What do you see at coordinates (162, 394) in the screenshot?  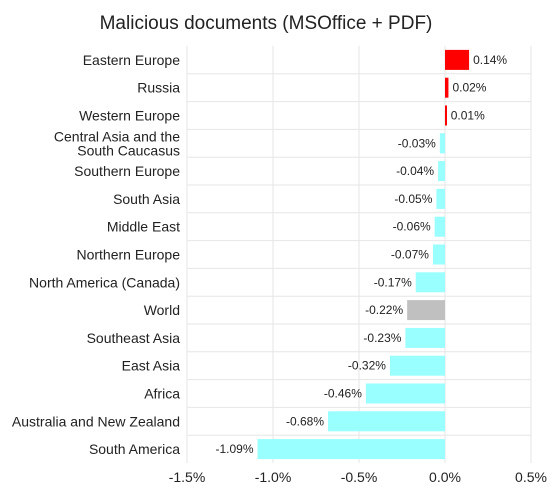 I see `category-label-africa: Africa` at bounding box center [162, 394].